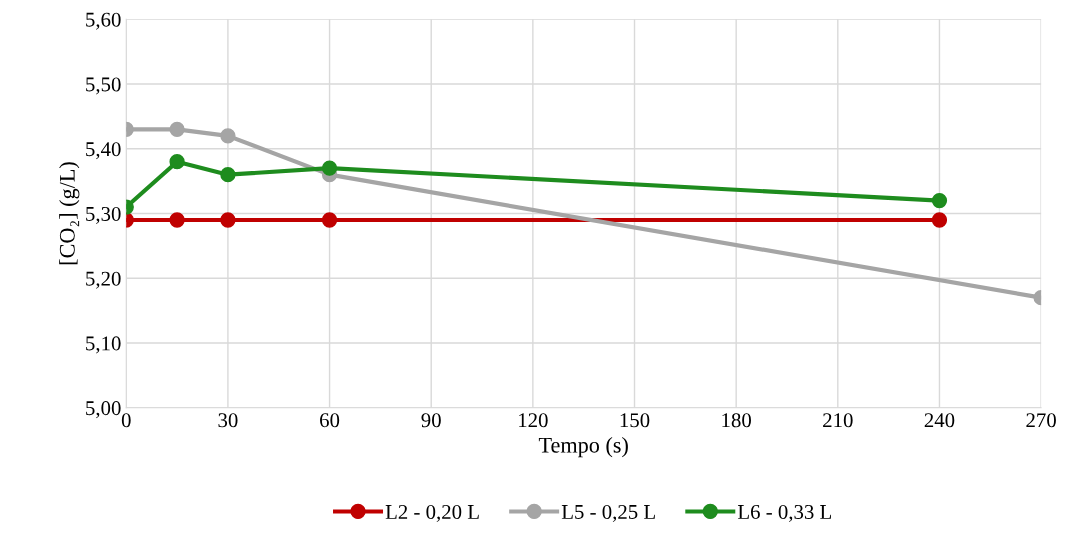 This screenshot has height=551, width=1070. Describe the element at coordinates (608, 513) in the screenshot. I see `legend-label: L5 - 0,25 L` at that location.